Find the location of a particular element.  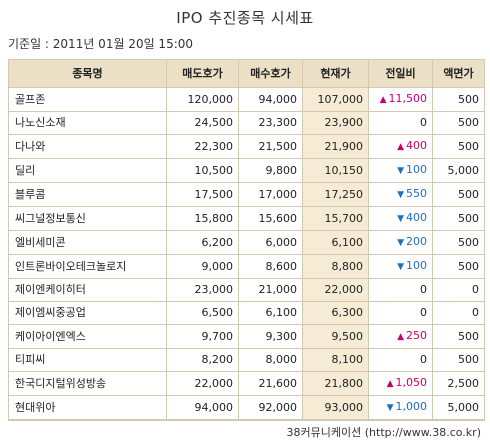

table-row: 블루콤 17,500 17,000 17,250 ▼ 550 500 is located at coordinates (246, 194).